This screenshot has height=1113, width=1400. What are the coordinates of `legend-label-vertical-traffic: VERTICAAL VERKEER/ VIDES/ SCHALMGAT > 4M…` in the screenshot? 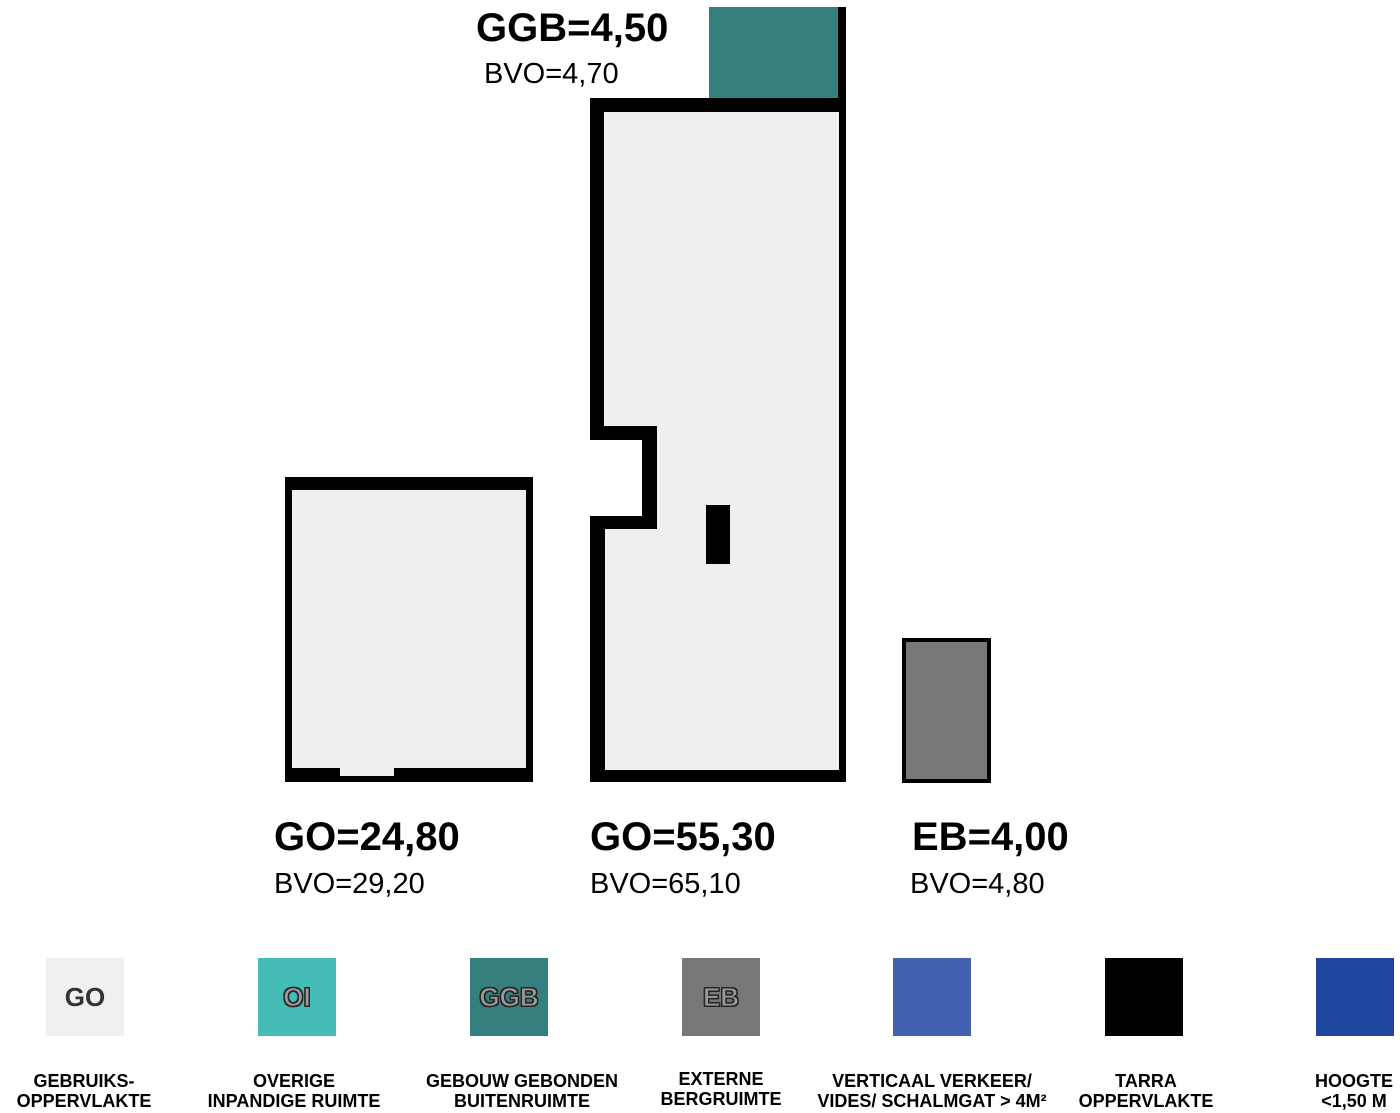 It's located at (932, 1091).